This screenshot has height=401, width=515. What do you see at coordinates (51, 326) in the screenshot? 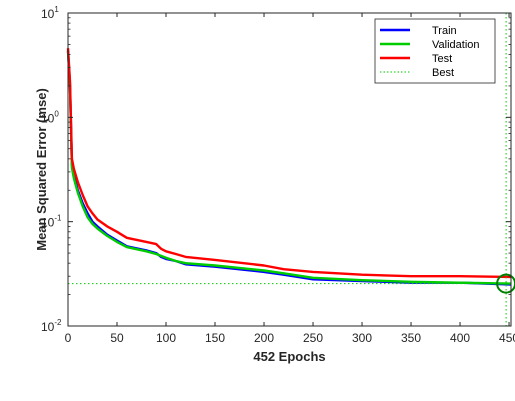
I see `y-tick-label: 10⁻²` at bounding box center [51, 326].